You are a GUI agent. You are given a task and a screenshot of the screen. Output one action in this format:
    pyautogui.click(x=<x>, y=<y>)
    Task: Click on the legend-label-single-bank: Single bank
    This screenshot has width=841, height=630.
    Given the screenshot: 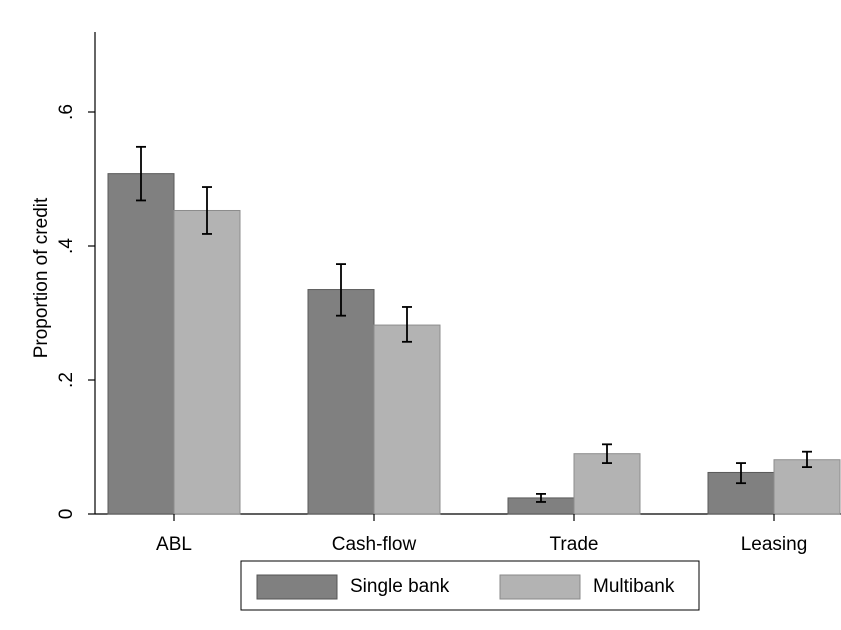 What is the action you would take?
    pyautogui.click(x=400, y=586)
    